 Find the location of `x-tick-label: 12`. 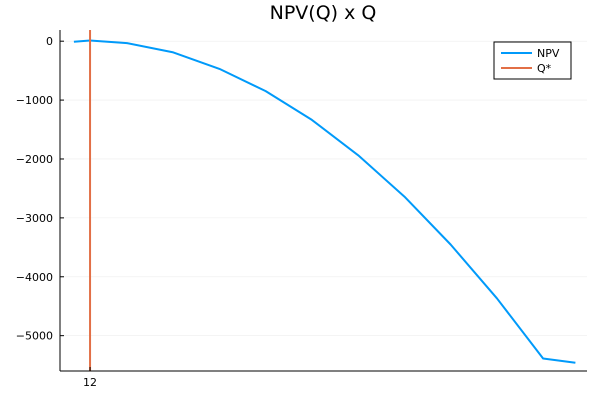

x-tick-label: 12 is located at coordinates (90, 382).